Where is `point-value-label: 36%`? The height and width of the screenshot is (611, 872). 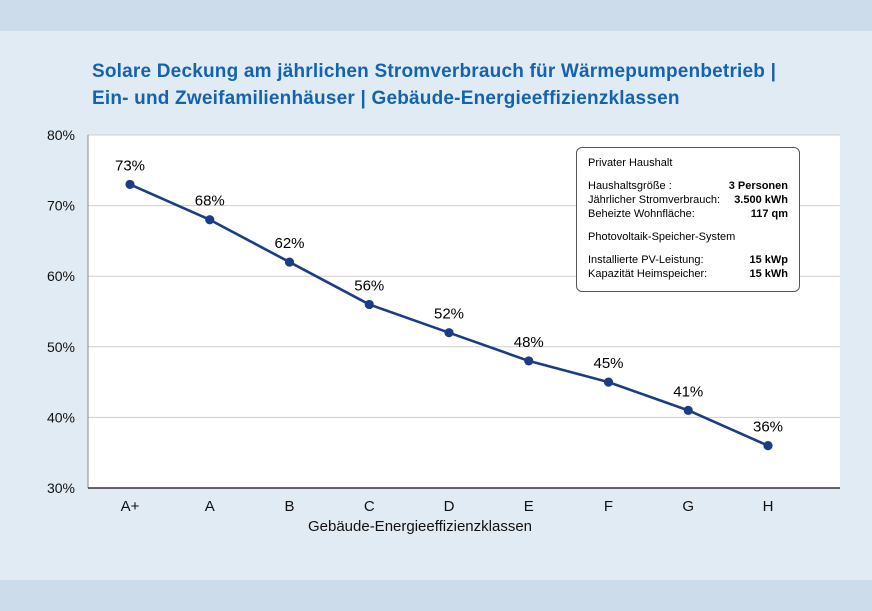
point-value-label: 36% is located at coordinates (768, 427).